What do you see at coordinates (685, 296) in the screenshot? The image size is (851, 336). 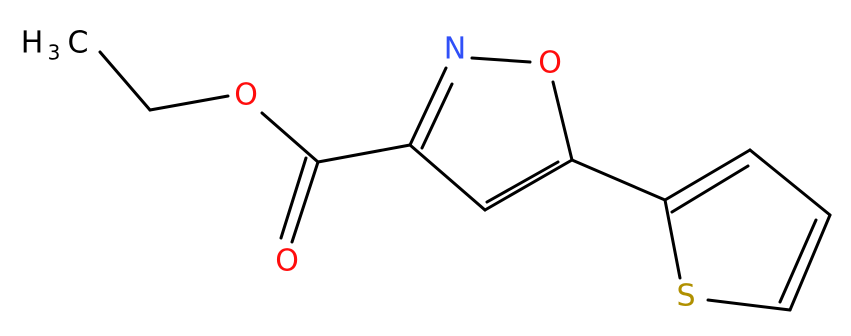 I see `atom-label: S` at bounding box center [685, 296].